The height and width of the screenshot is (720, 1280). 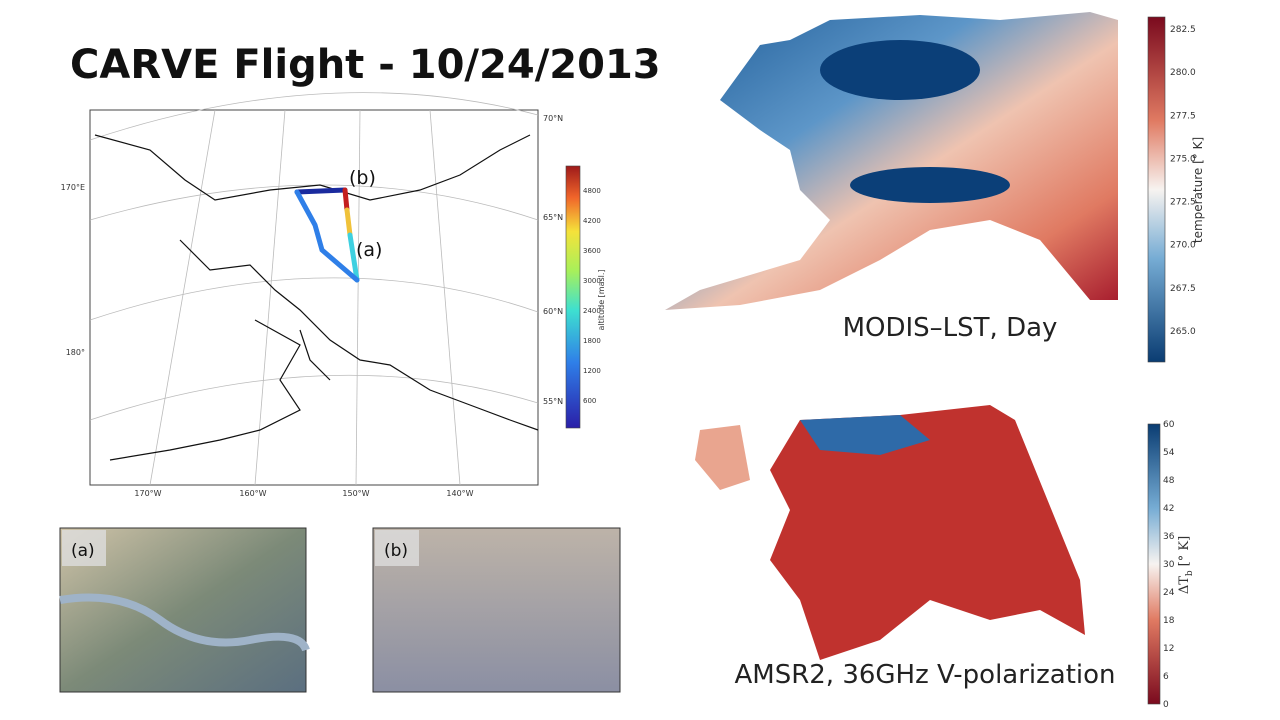 What do you see at coordinates (592, 341) in the screenshot?
I see `colorbar-tick-label: 1800` at bounding box center [592, 341].